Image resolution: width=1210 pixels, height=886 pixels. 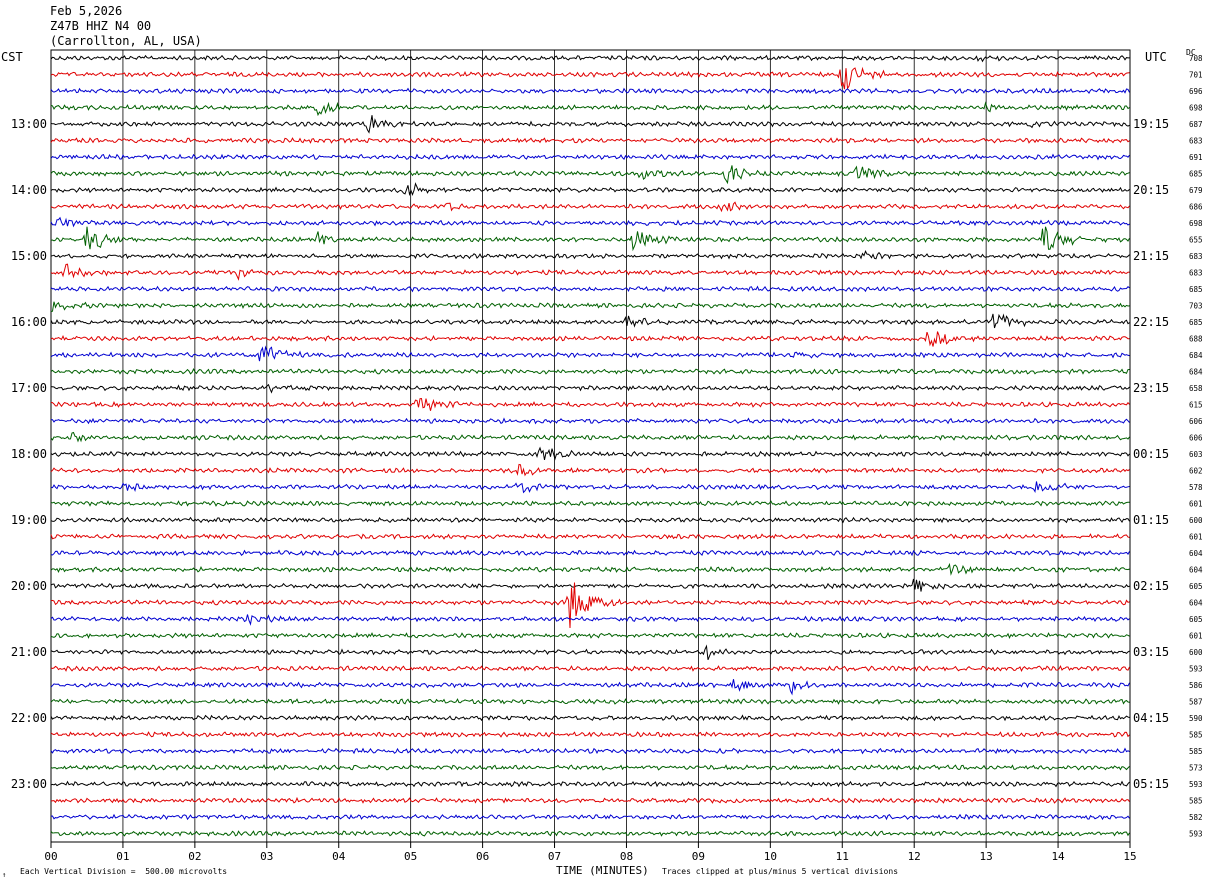 What do you see at coordinates (1196, 339) in the screenshot?
I see `dc-offset-value: 688` at bounding box center [1196, 339].